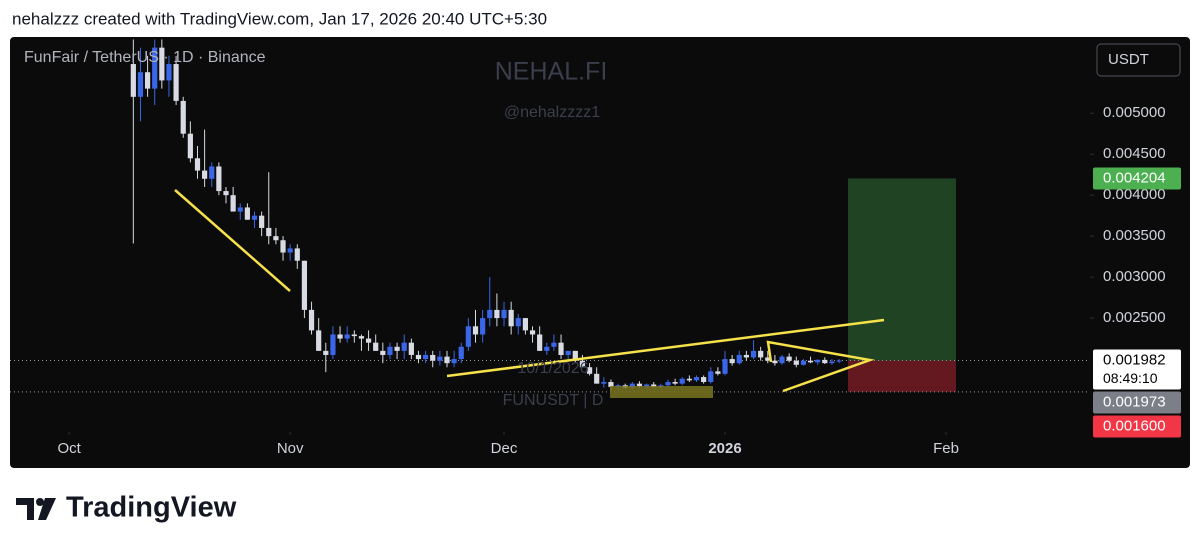 This screenshot has width=1200, height=550. I want to click on x-tick-label: Dec, so click(504, 448).